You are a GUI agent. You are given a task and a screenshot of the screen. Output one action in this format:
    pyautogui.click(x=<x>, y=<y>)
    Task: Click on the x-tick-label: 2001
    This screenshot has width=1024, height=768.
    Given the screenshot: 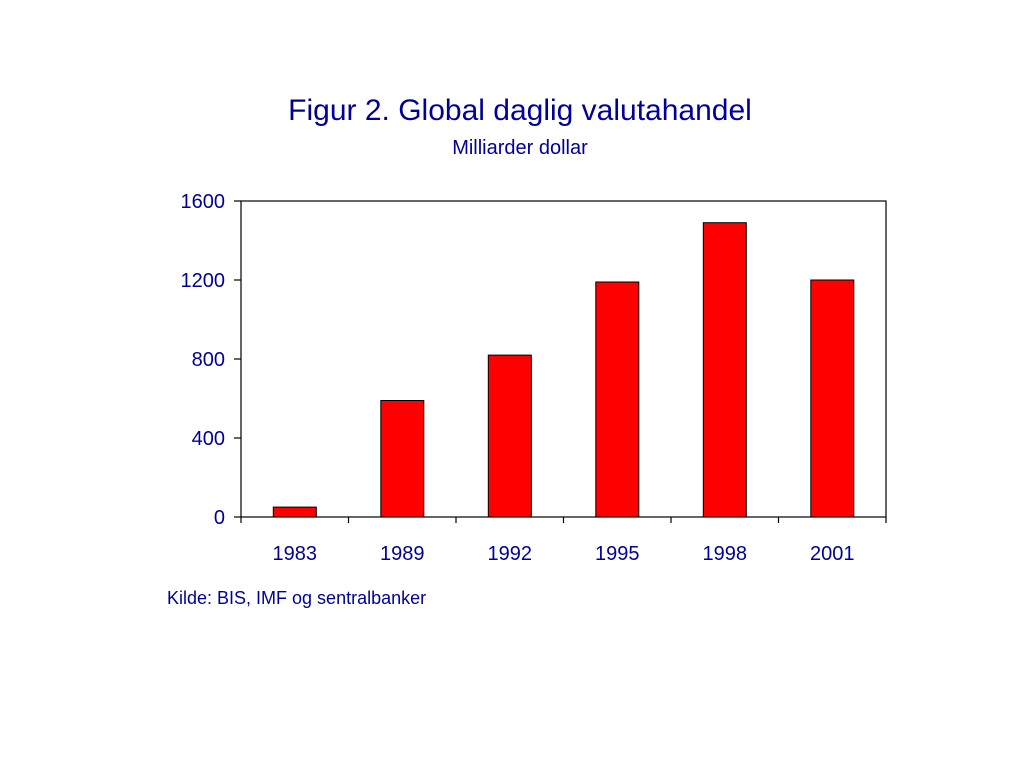 What is the action you would take?
    pyautogui.click(x=832, y=554)
    